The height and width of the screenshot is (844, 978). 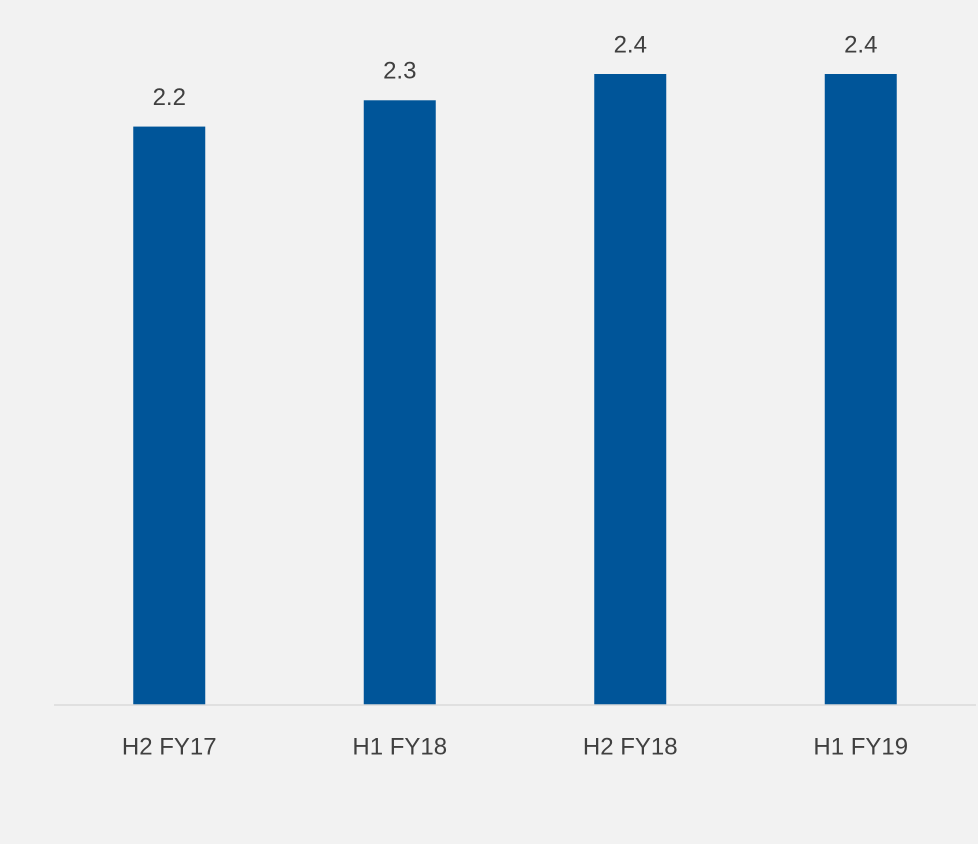 I want to click on x-tick-label: H1 FY18, so click(x=399, y=746).